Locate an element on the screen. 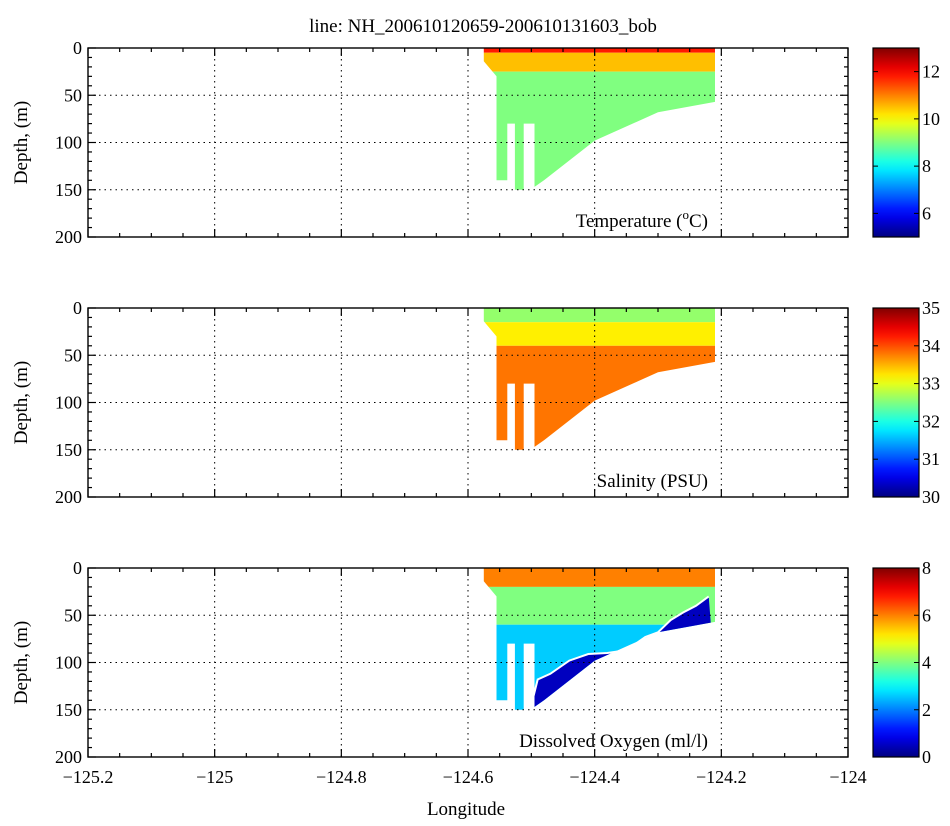  colorbar-tick-label: 4 is located at coordinates (926, 663).